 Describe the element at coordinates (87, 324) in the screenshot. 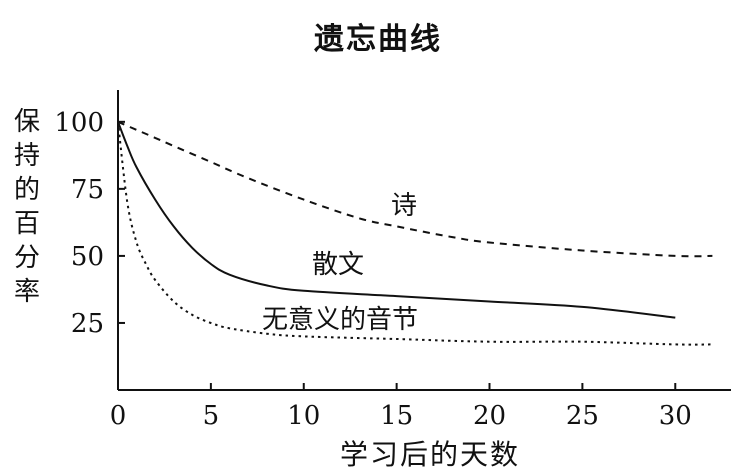

I see `y-tick-label-25: 25` at that location.